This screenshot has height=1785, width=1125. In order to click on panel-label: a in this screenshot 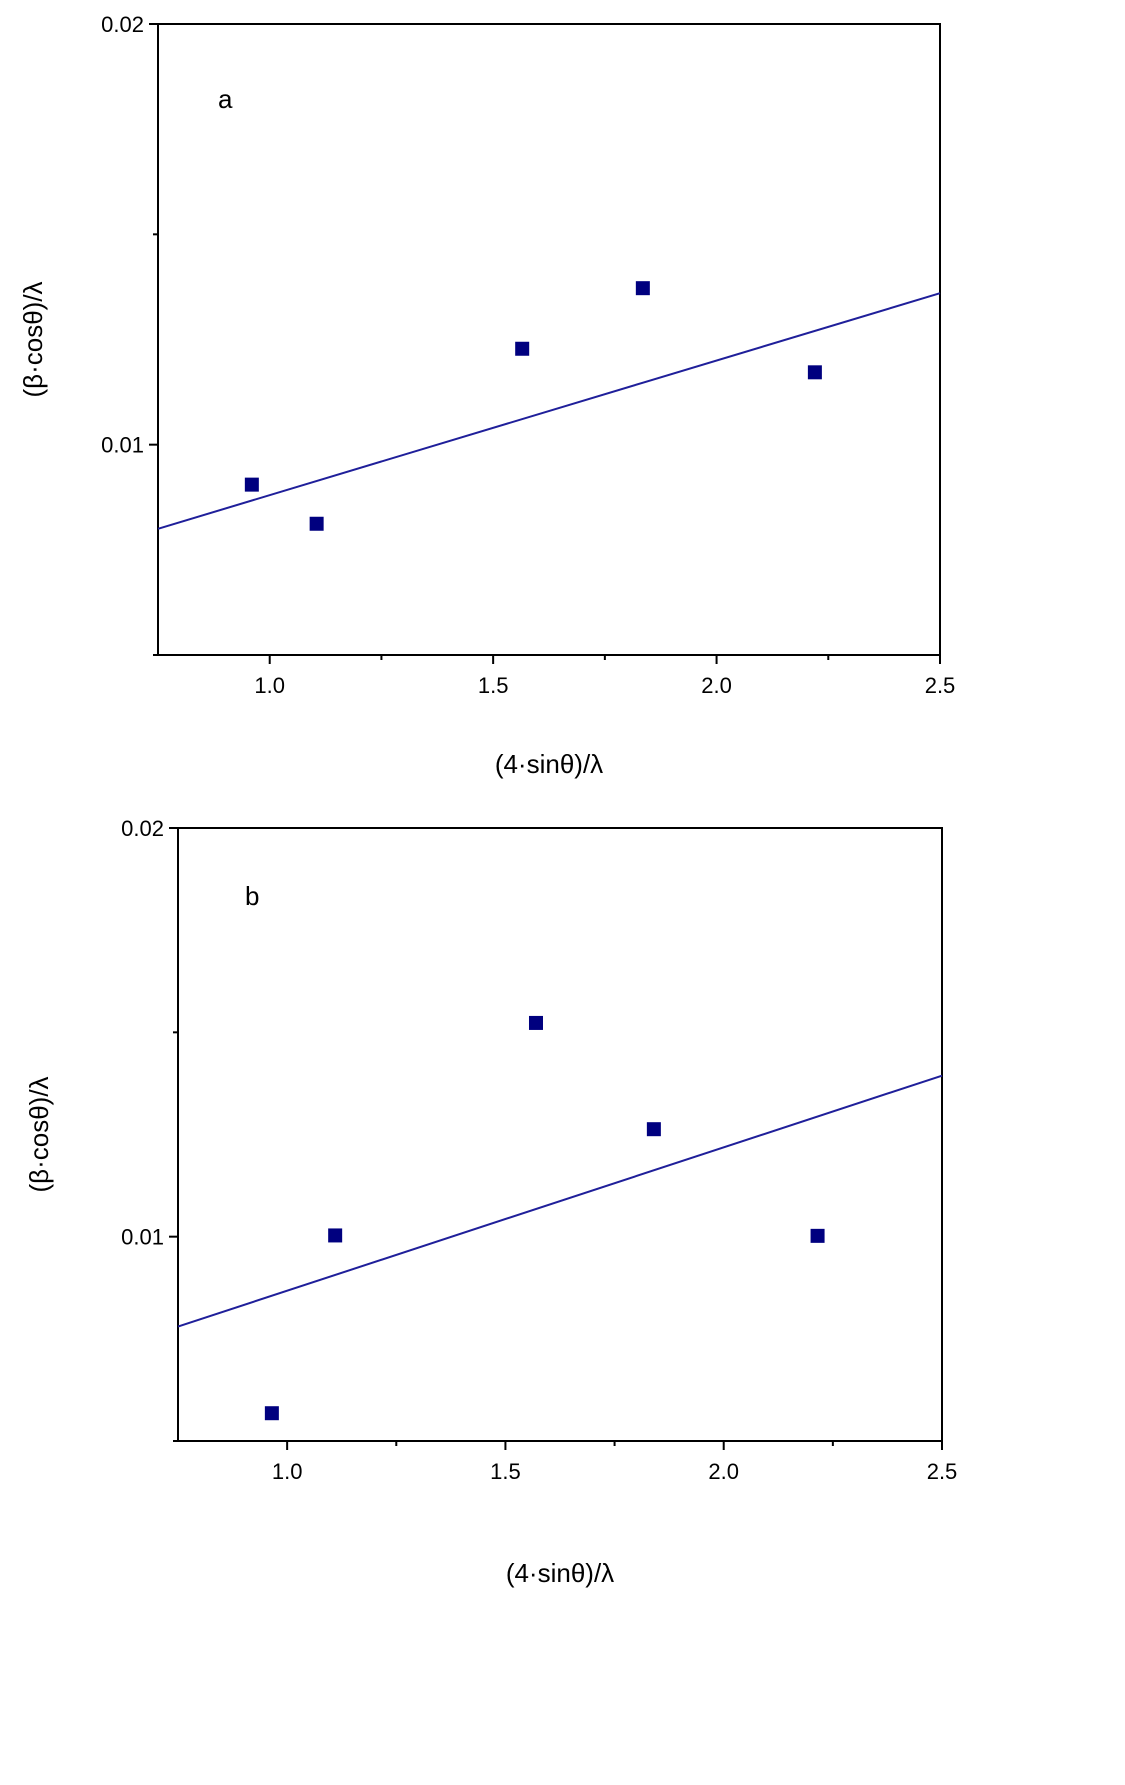, I will do `click(225, 99)`.